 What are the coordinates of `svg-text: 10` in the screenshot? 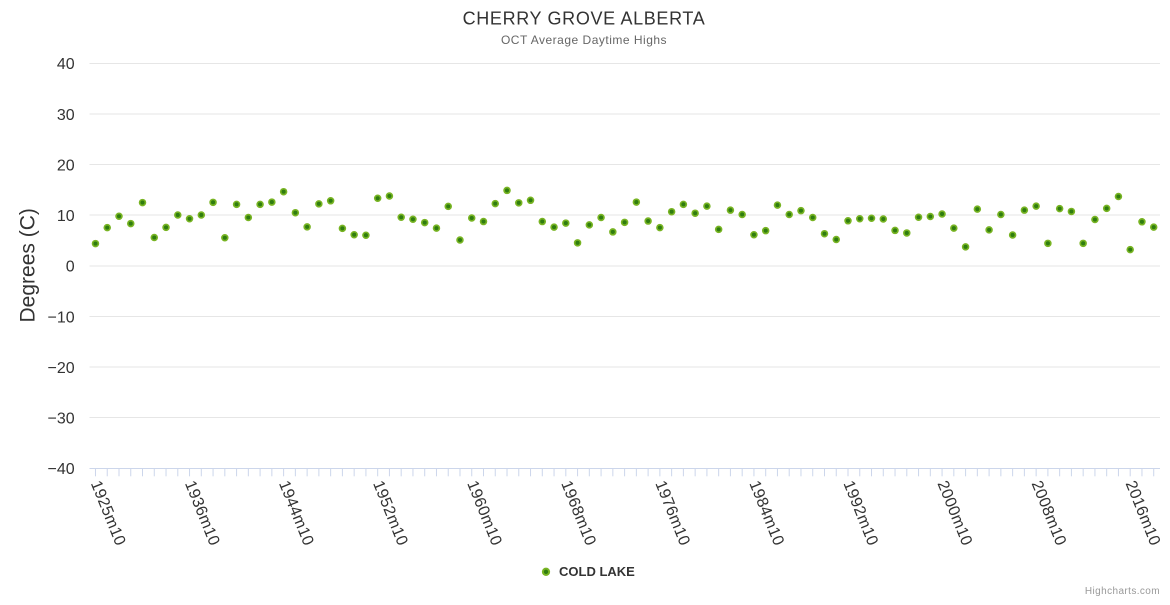 It's located at (66, 216).